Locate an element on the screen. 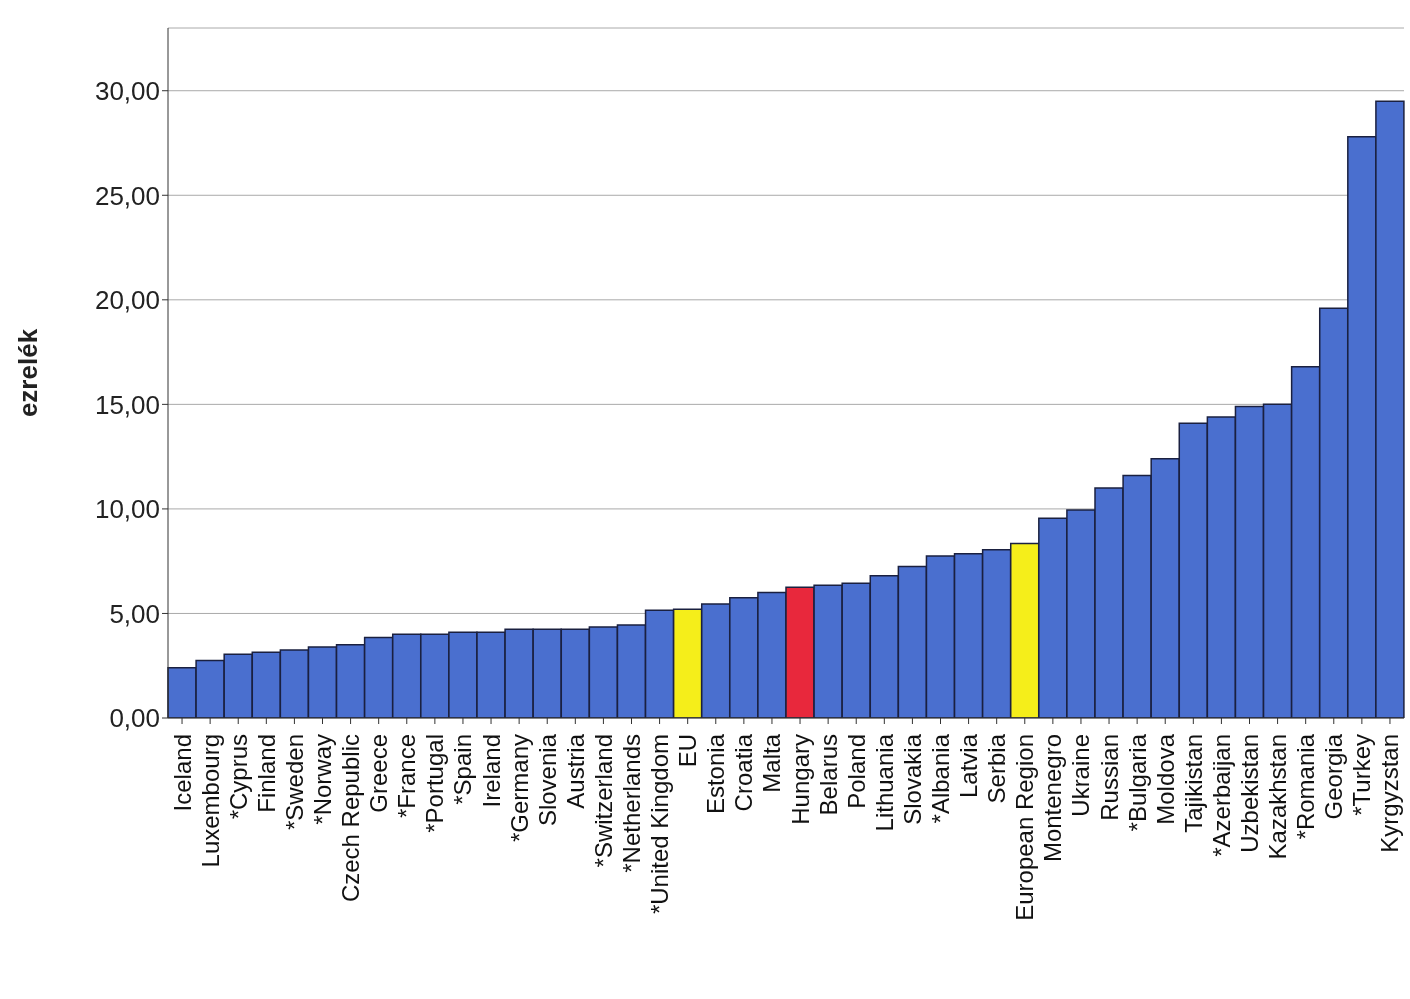 The width and height of the screenshot is (1410, 999). x-tick-label: *Portugal is located at coordinates (435, 783).